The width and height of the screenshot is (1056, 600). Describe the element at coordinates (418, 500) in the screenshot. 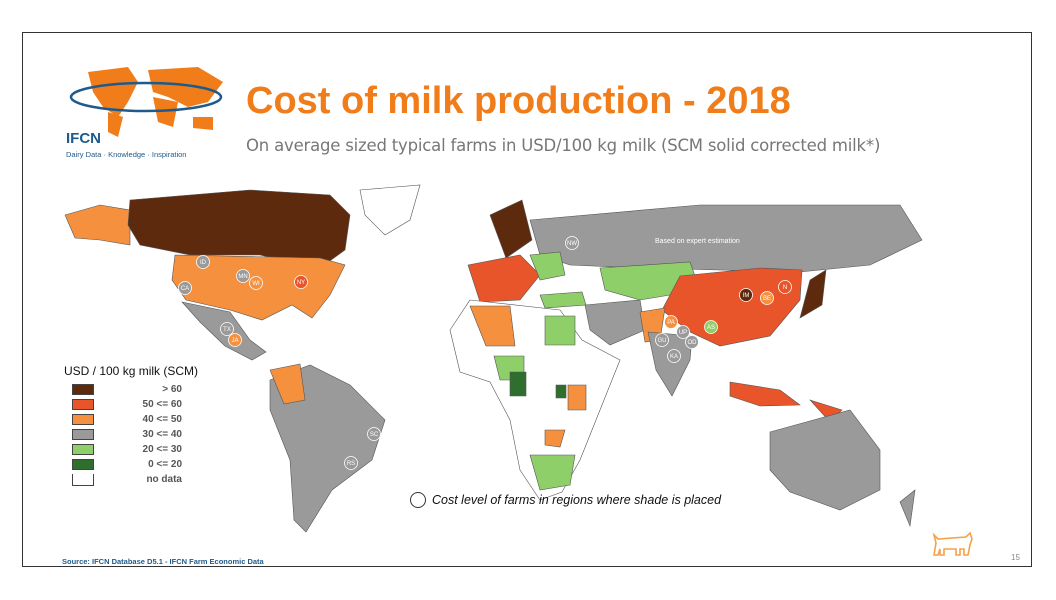

I see `circle-icon` at that location.